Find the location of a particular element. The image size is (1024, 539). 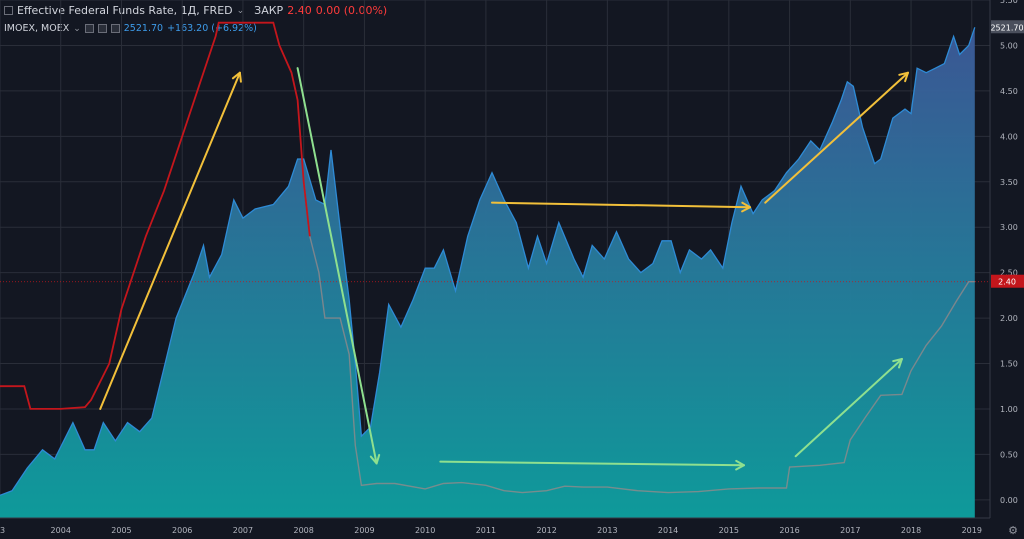

x-tick-label: 2015 is located at coordinates (729, 530).